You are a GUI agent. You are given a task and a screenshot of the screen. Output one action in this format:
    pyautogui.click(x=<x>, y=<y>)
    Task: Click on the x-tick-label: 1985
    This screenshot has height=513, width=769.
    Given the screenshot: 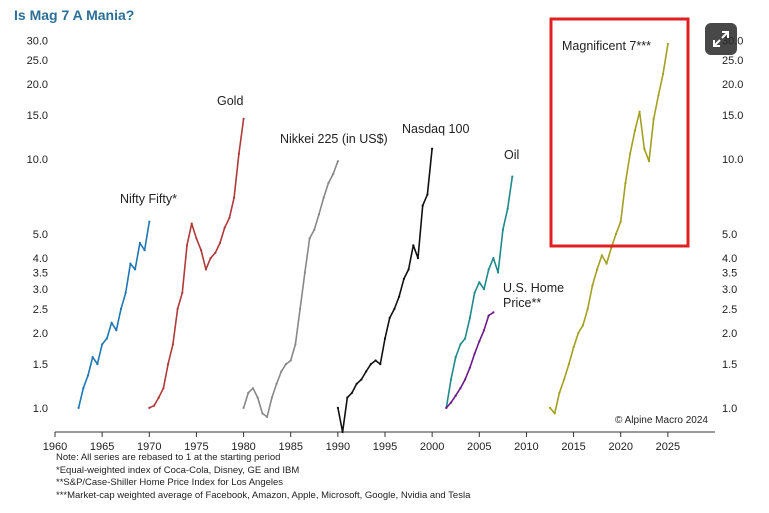 What is the action you would take?
    pyautogui.click(x=290, y=447)
    